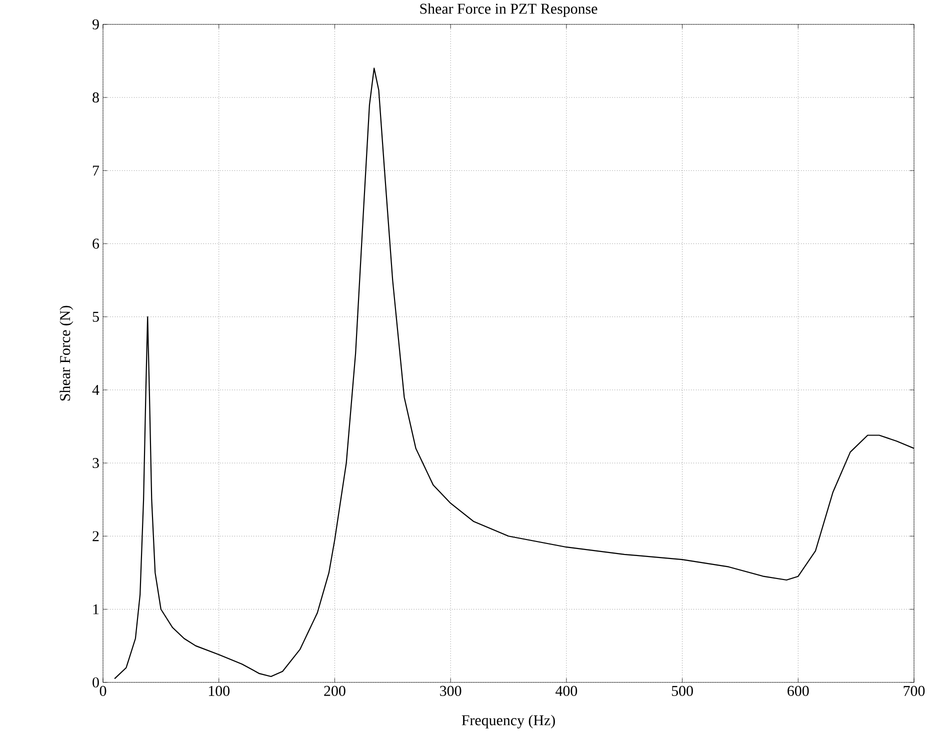 The width and height of the screenshot is (937, 732). I want to click on x-axis-title: Frequency (Hz), so click(508, 721).